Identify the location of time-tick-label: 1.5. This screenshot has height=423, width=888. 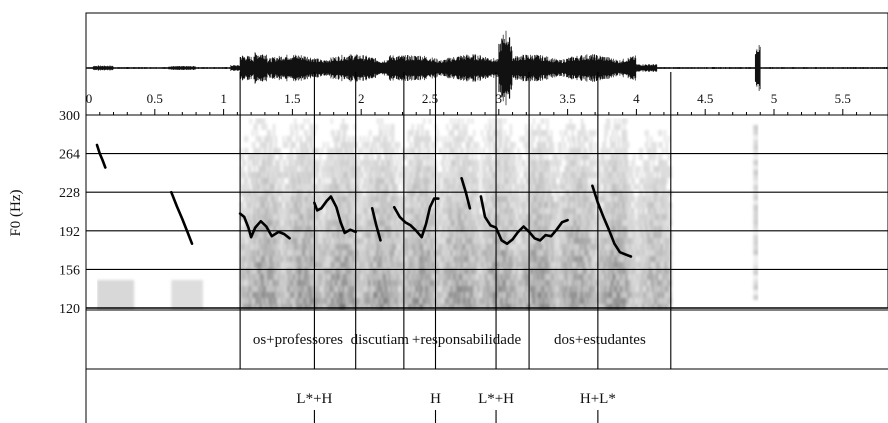
(292, 98).